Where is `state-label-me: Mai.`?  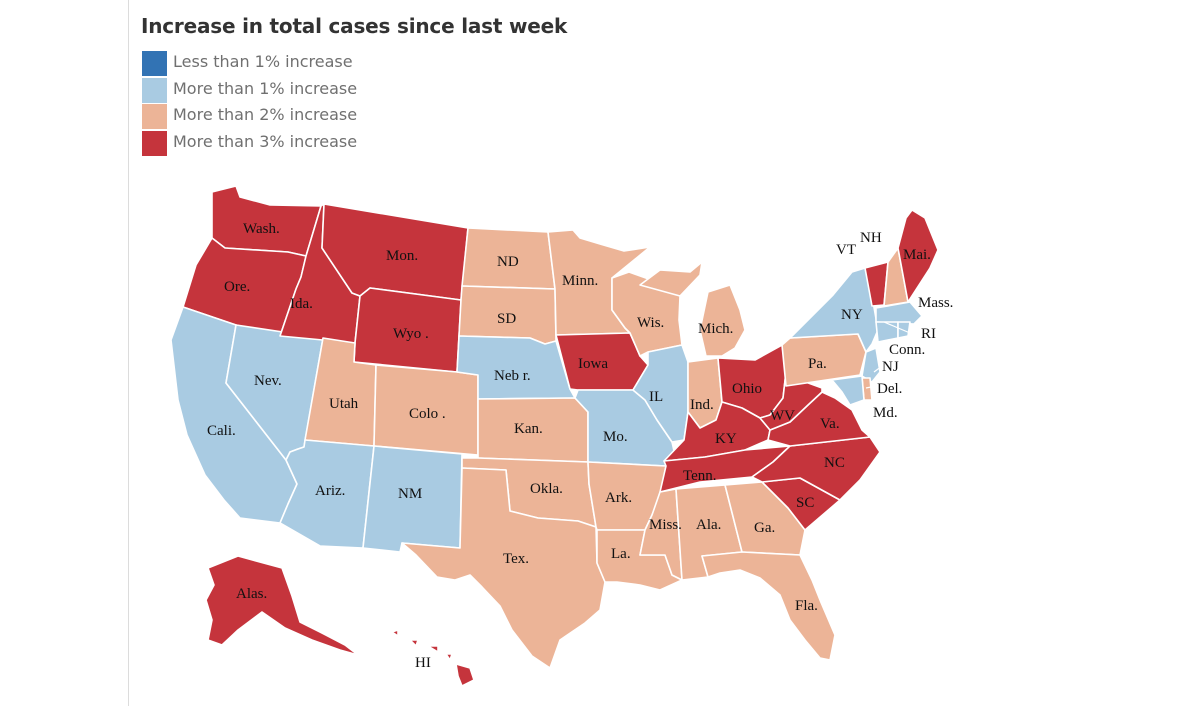
state-label-me: Mai. is located at coordinates (917, 255).